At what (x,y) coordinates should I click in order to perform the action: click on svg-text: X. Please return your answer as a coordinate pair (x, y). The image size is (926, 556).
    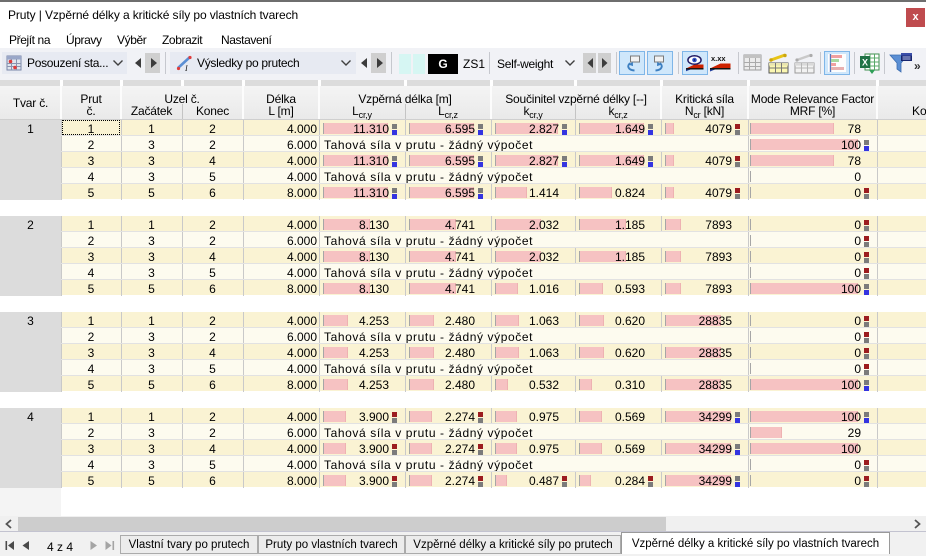
    Looking at the image, I should click on (865, 63).